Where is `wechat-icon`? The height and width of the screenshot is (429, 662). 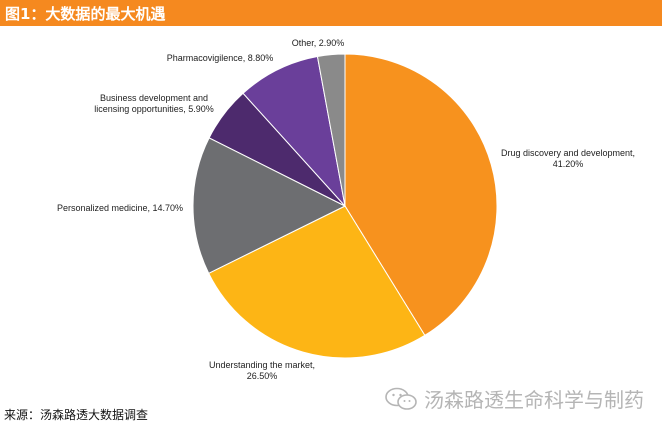
wechat-icon is located at coordinates (401, 398).